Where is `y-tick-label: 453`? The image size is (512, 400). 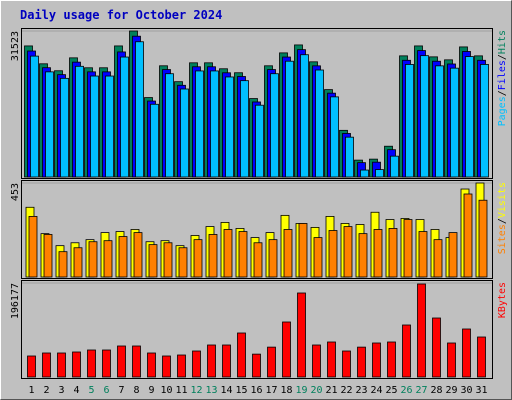
y-tick-label: 453 is located at coordinates (15, 192).